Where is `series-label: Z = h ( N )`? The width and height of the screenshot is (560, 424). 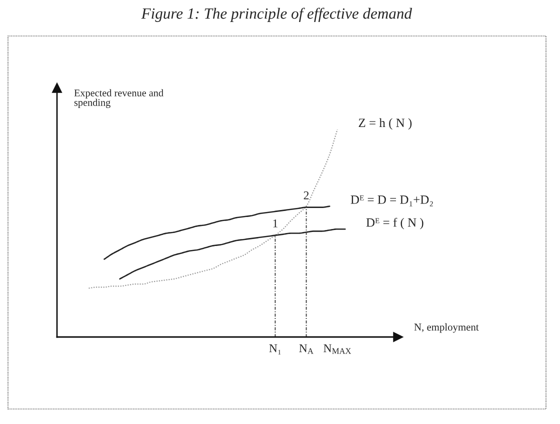
series-label: Z = h ( N ) is located at coordinates (385, 124).